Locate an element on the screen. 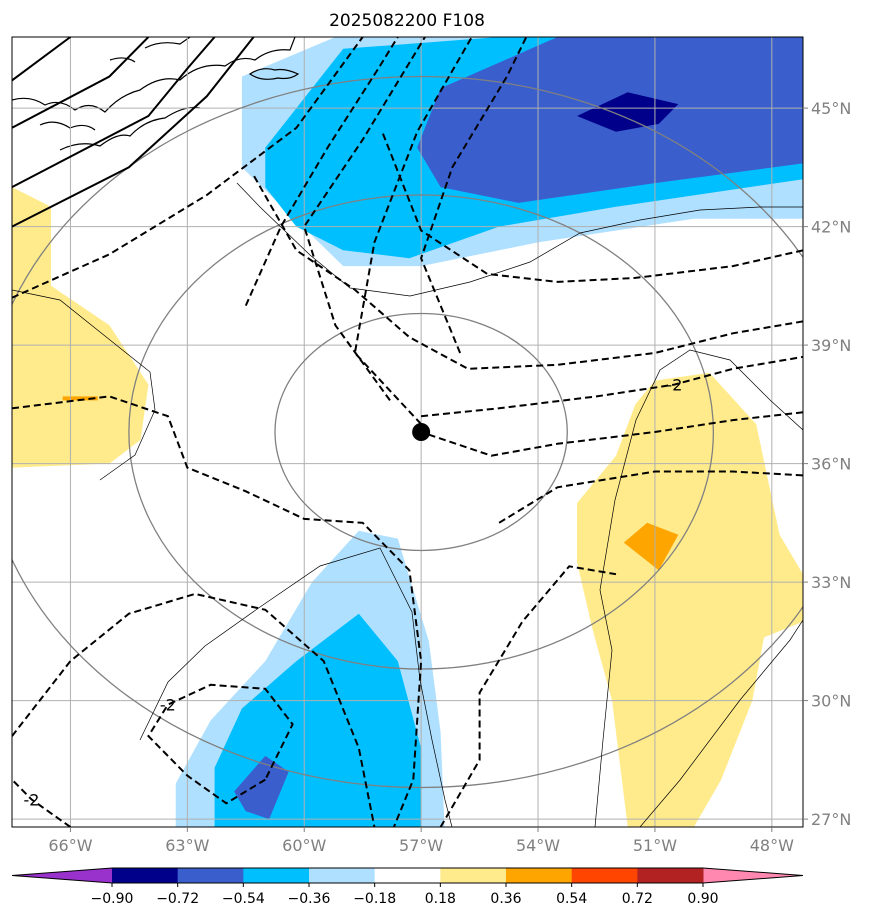 The image size is (873, 924). y-tick-label: 39°N is located at coordinates (831, 345).